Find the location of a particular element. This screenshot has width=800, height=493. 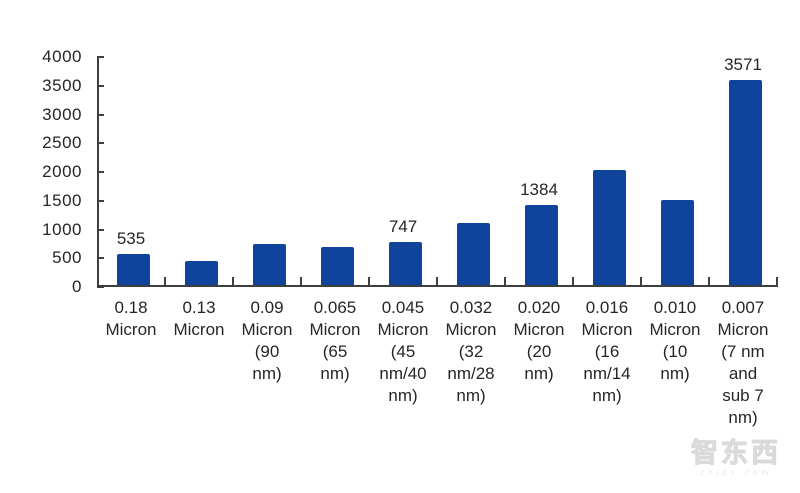

y-tick-label: 3500 is located at coordinates (62, 85).